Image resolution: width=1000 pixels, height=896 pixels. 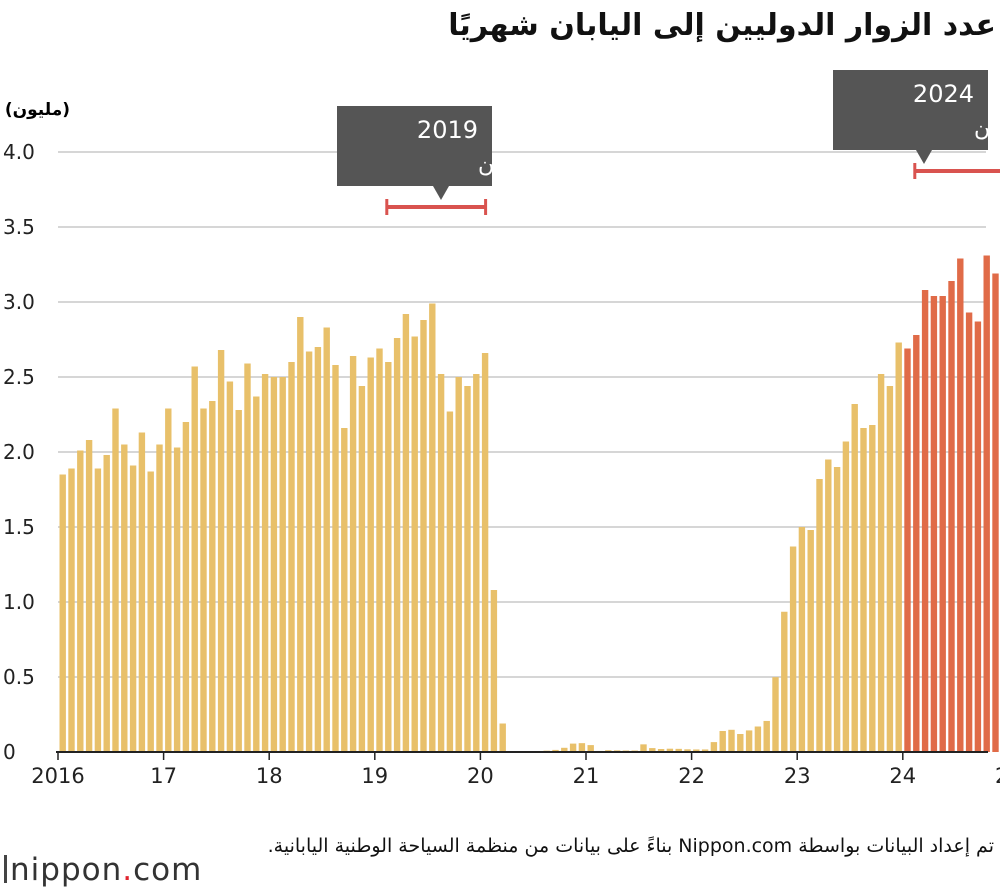 What do you see at coordinates (987, 129) in the screenshot?
I see `callout-total: 36.9 مليون` at bounding box center [987, 129].